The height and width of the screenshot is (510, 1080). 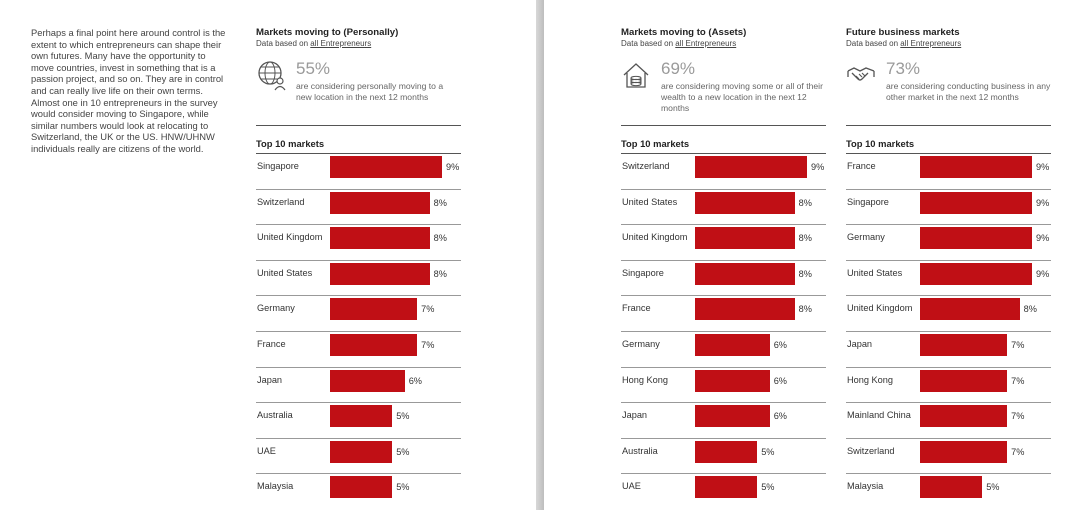 I want to click on table-row: France 7%, so click(x=358, y=348).